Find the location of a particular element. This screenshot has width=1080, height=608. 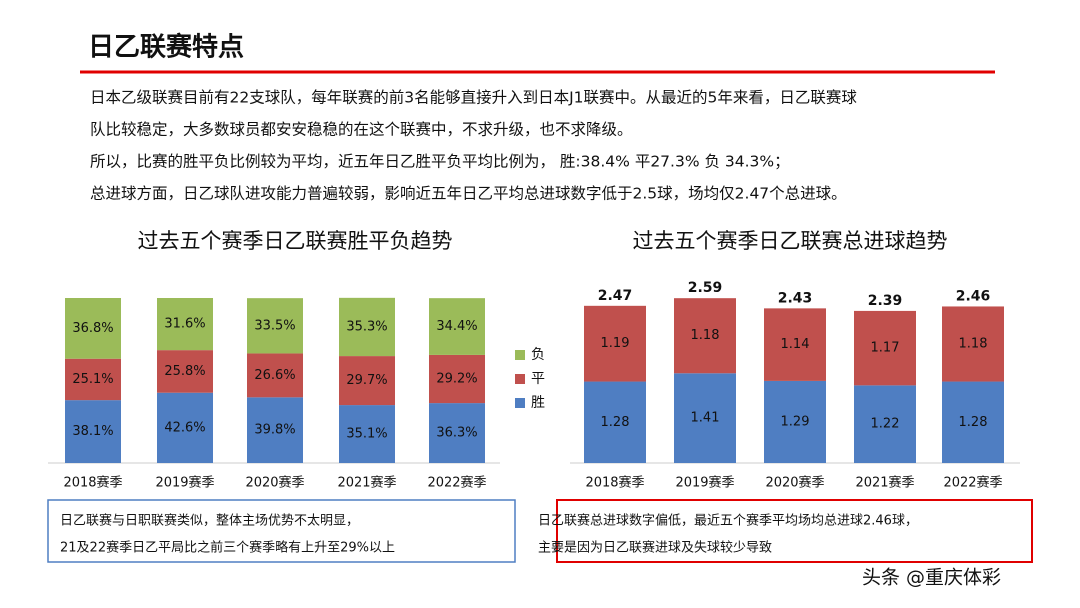

data-label: 36.3% is located at coordinates (456, 433).